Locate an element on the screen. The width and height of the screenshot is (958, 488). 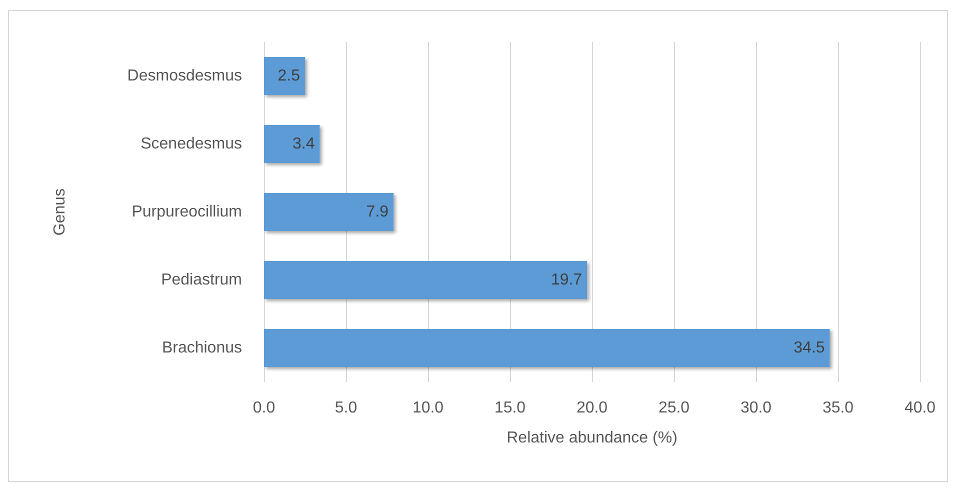
x-tick-label: 25.0 is located at coordinates (674, 408).